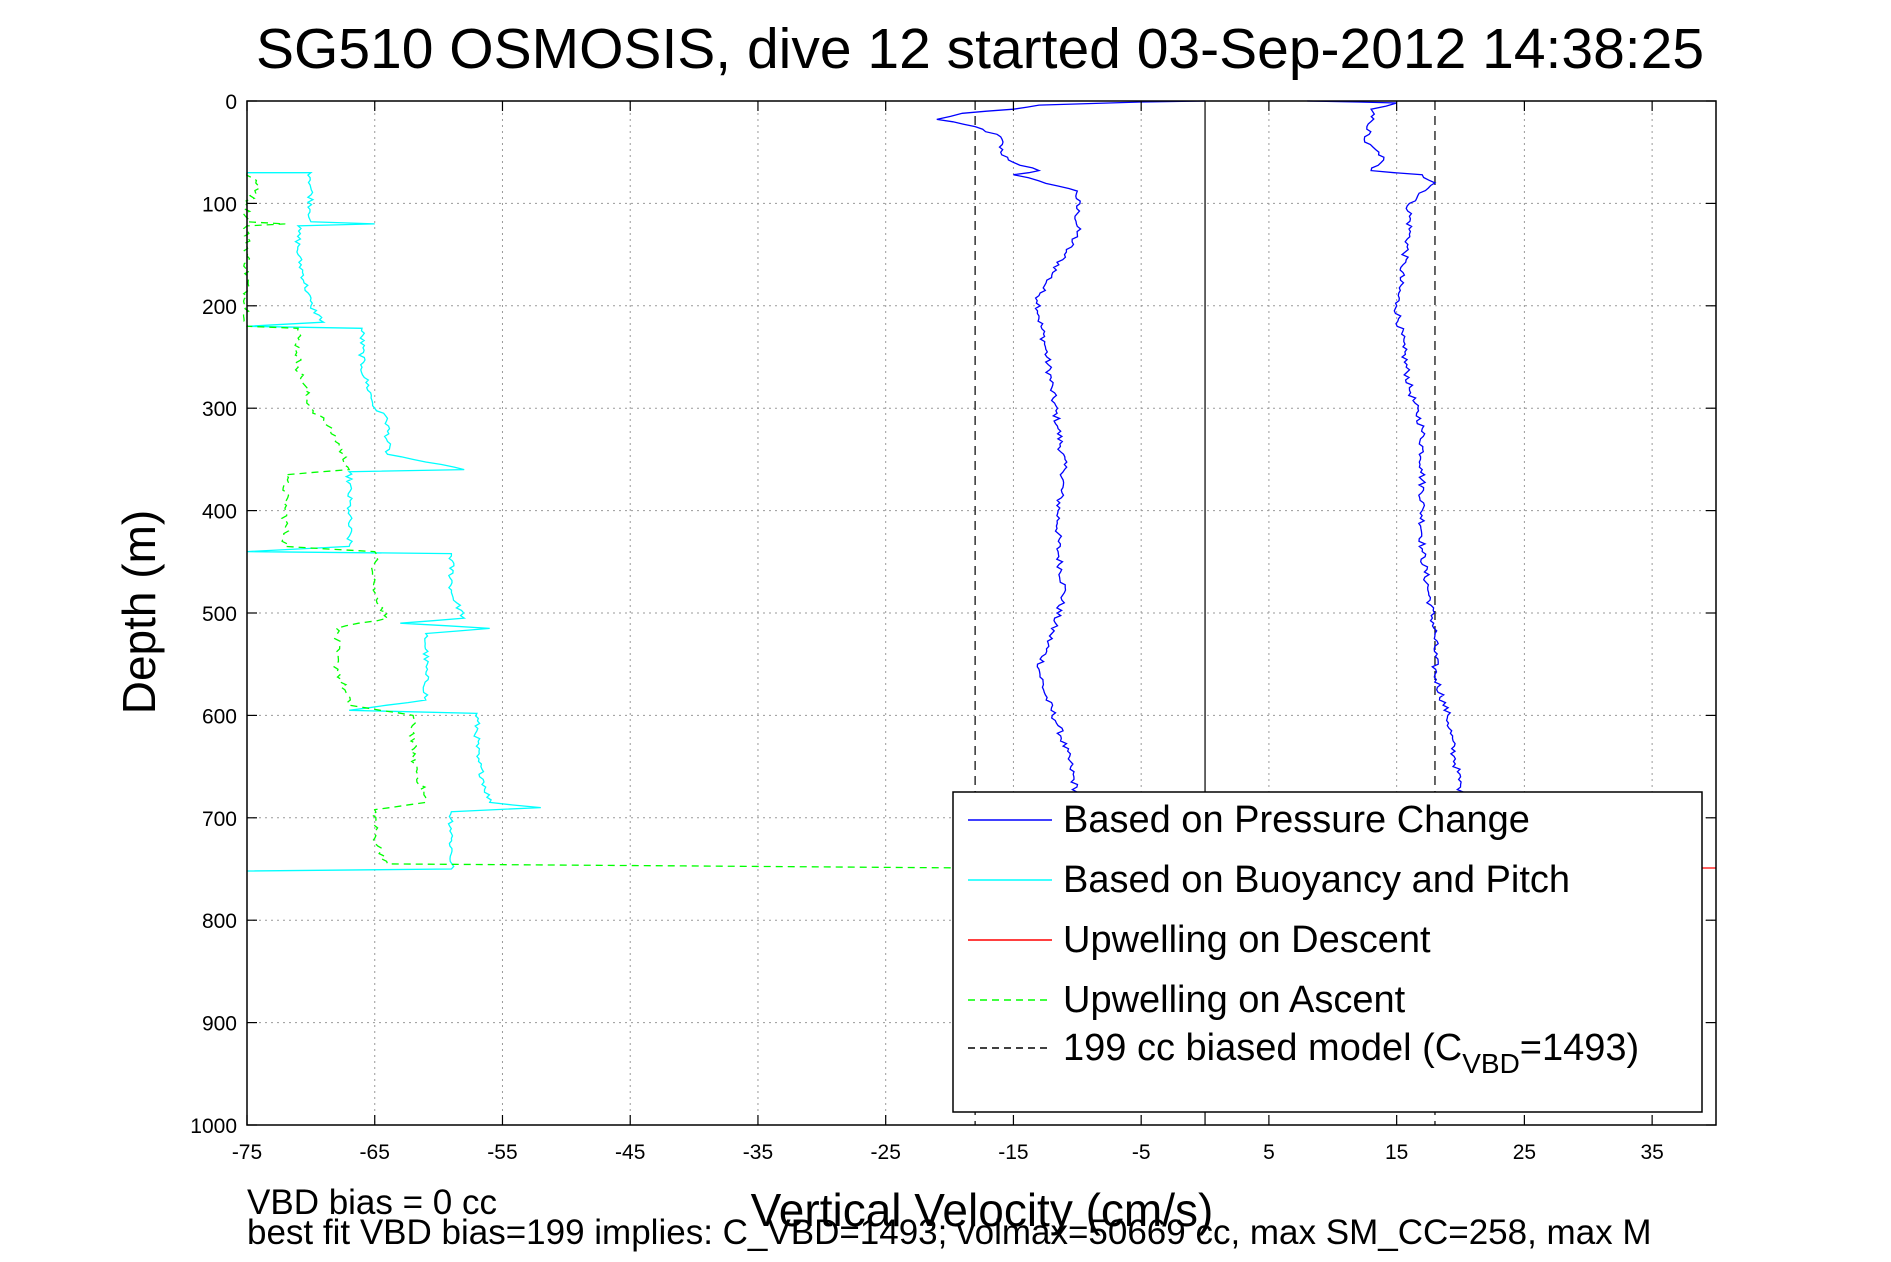  I want to click on legend-box, so click(1327, 952).